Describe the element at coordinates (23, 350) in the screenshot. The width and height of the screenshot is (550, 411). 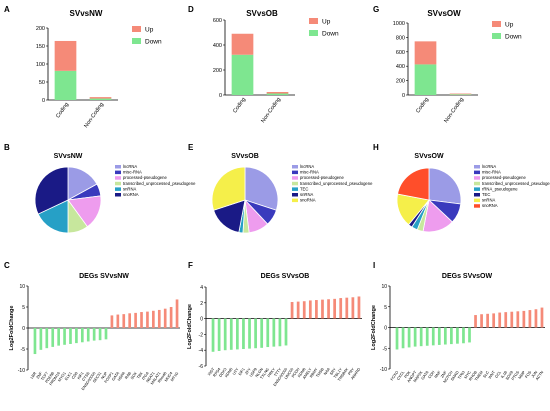
I see `y-tick-label-c: -5` at that location.